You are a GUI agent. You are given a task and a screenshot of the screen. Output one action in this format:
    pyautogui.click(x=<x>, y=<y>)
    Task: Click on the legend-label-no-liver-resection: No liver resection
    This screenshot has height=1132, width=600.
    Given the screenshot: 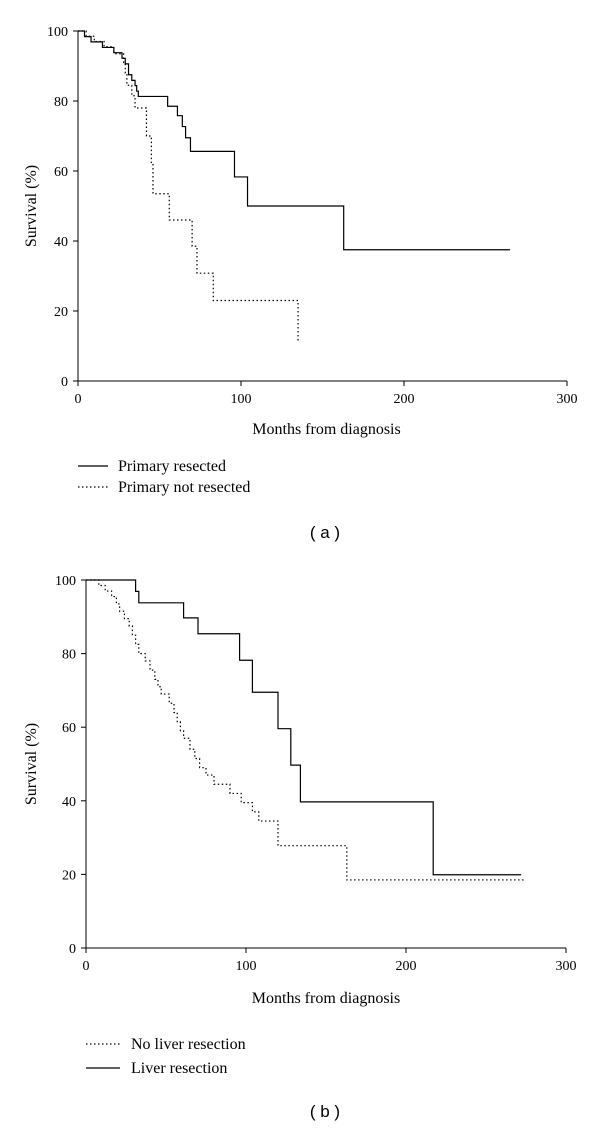 What is the action you would take?
    pyautogui.click(x=188, y=1044)
    